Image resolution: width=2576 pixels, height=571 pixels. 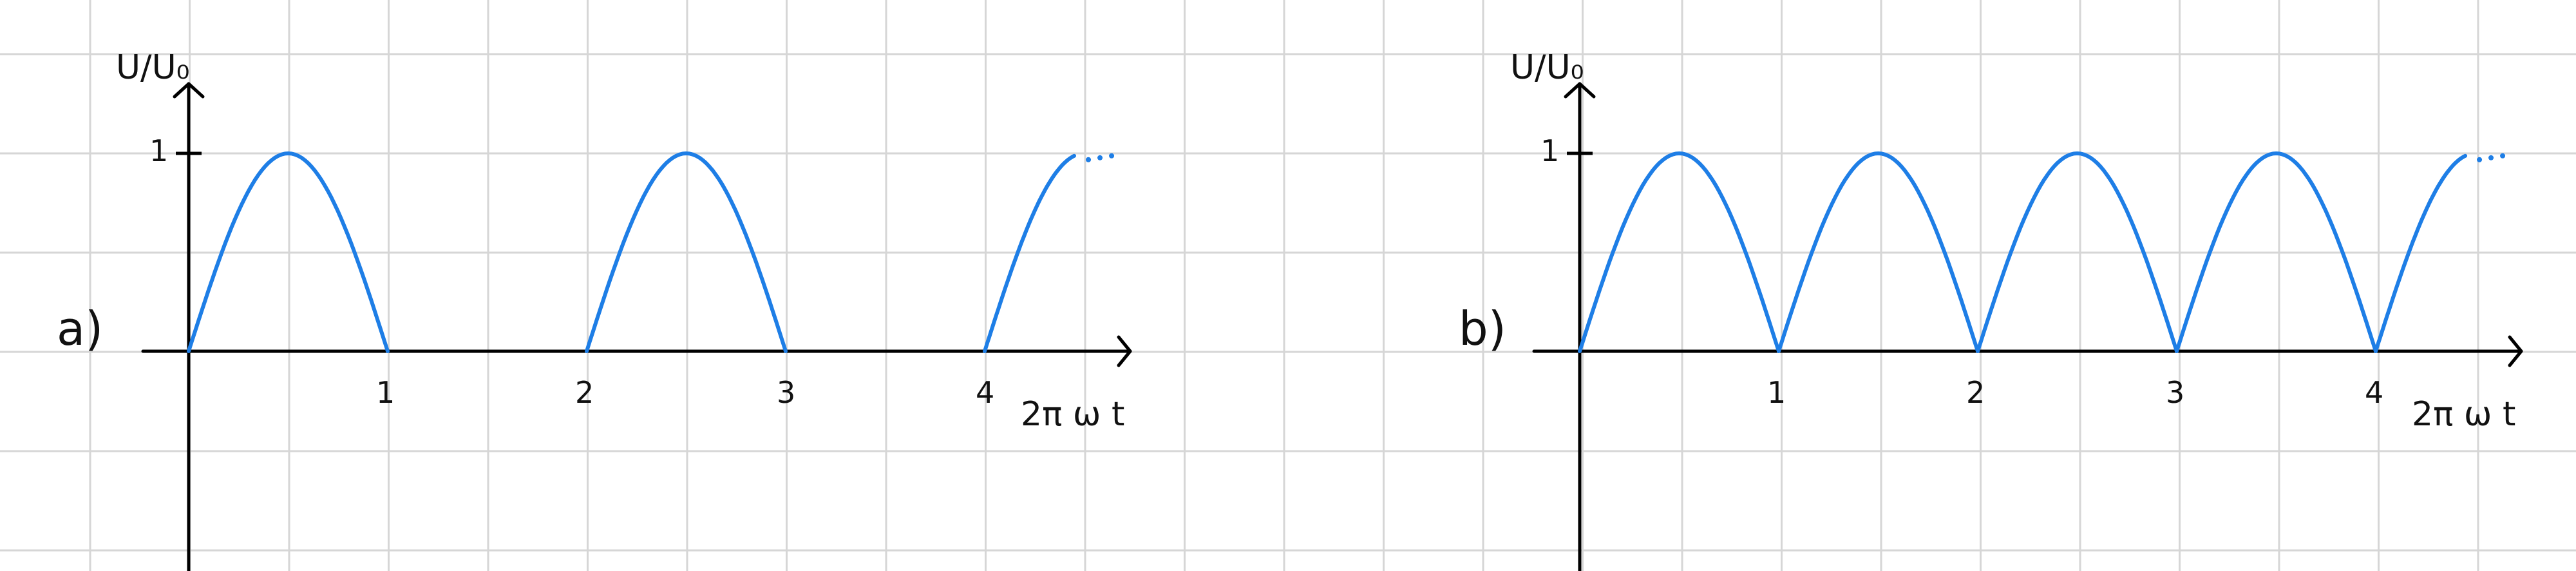 I want to click on panel-label-a: a), so click(x=80, y=329).